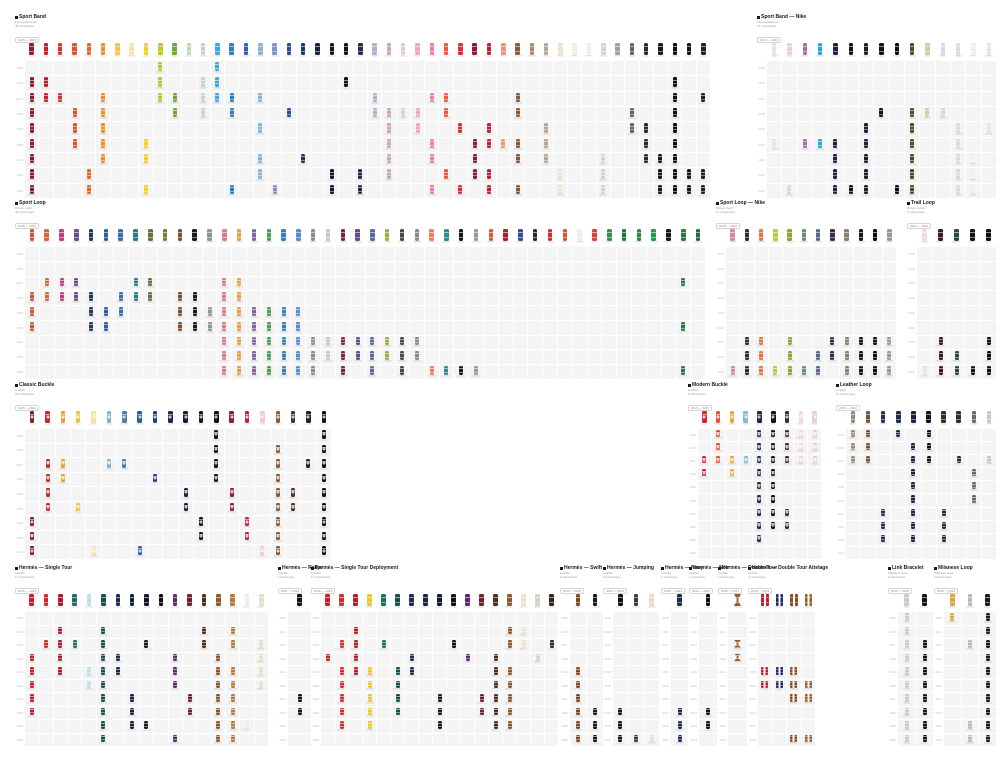 The image size is (1000, 758). What do you see at coordinates (988, 242) in the screenshot?
I see `column-header-label: 0f0f11` at bounding box center [988, 242].